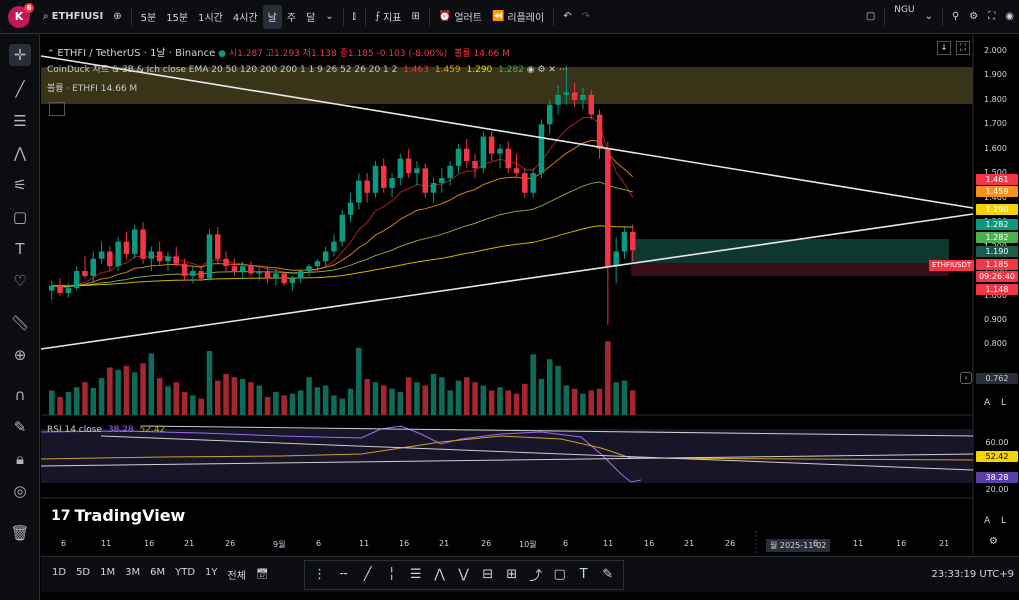  Describe the element at coordinates (20, 395) in the screenshot. I see `magnet-tool: ∩` at that location.